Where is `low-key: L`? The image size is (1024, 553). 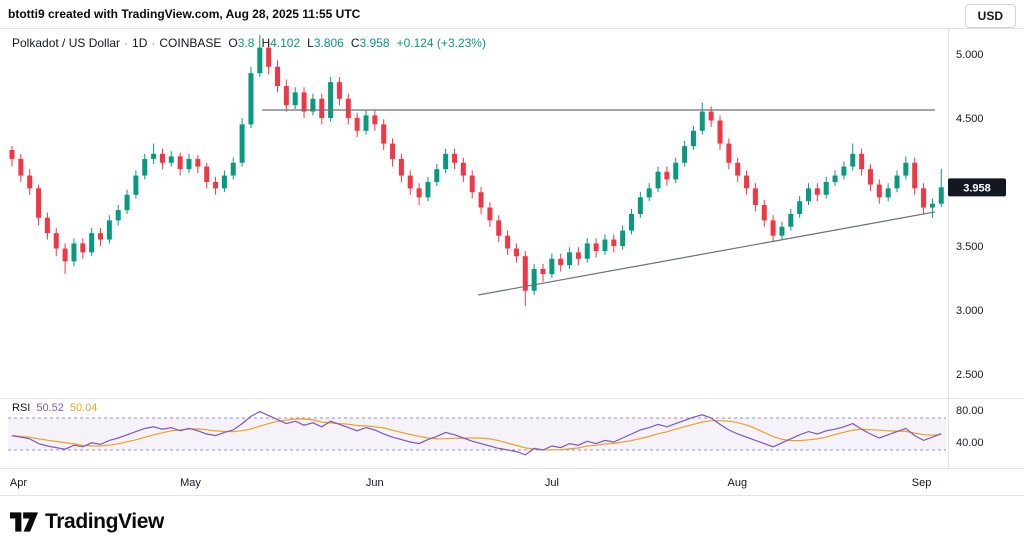 low-key: L is located at coordinates (310, 43).